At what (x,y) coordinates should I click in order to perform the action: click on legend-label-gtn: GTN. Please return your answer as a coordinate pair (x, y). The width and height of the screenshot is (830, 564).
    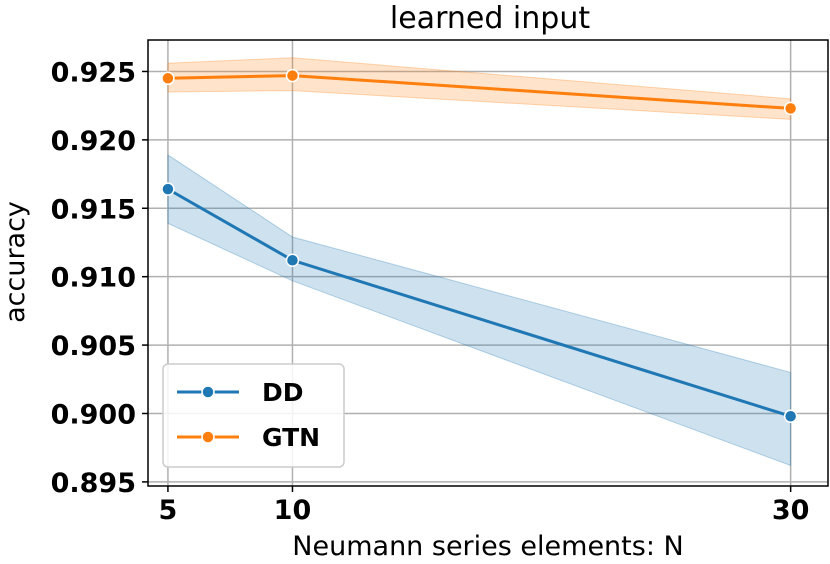
    Looking at the image, I should click on (291, 437).